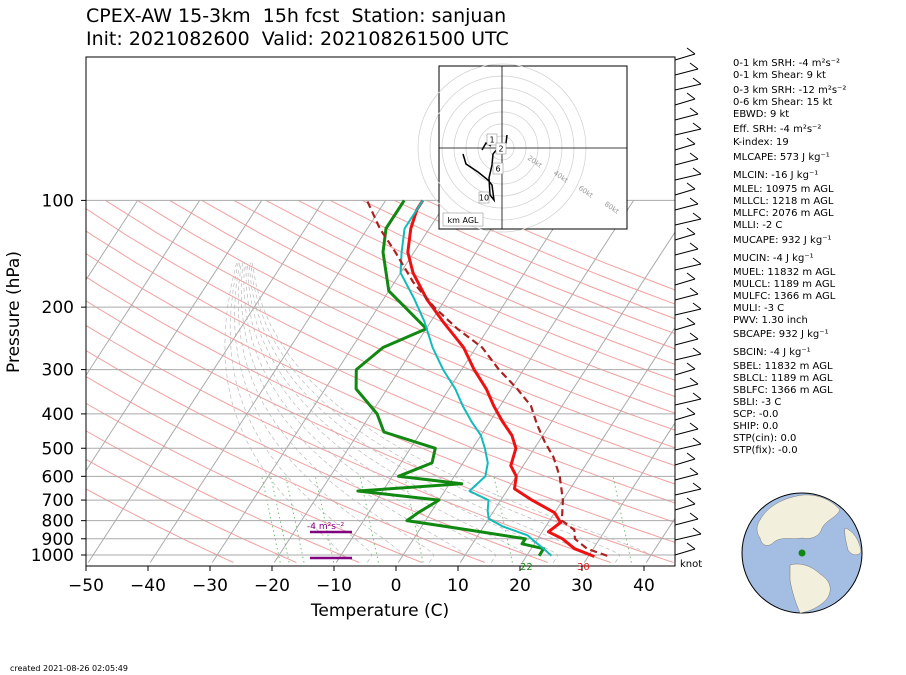  What do you see at coordinates (396, 586) in the screenshot?
I see `x-tick-label: 0` at bounding box center [396, 586].